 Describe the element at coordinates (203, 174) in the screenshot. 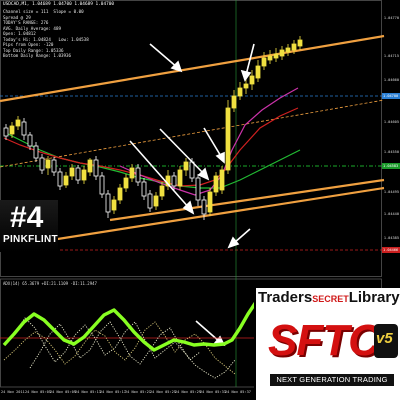

I see `arrow-4-head` at that location.